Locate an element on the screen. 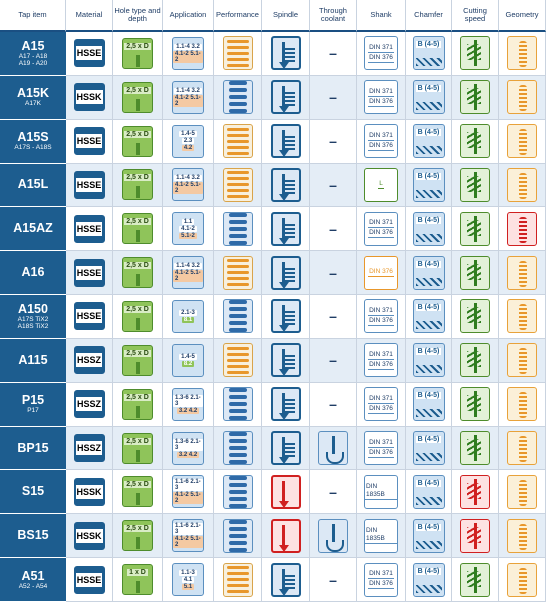  material-label: HSSZ is located at coordinates (88, 448).